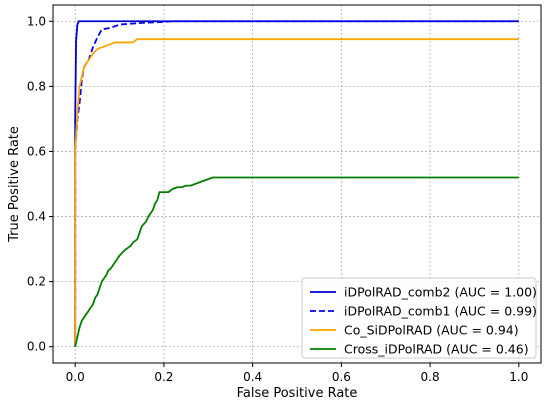 This screenshot has height=404, width=550. What do you see at coordinates (440, 292) in the screenshot?
I see `legend-label-0: iDPolRAD_comb2 (AUC = 1.00)` at bounding box center [440, 292].